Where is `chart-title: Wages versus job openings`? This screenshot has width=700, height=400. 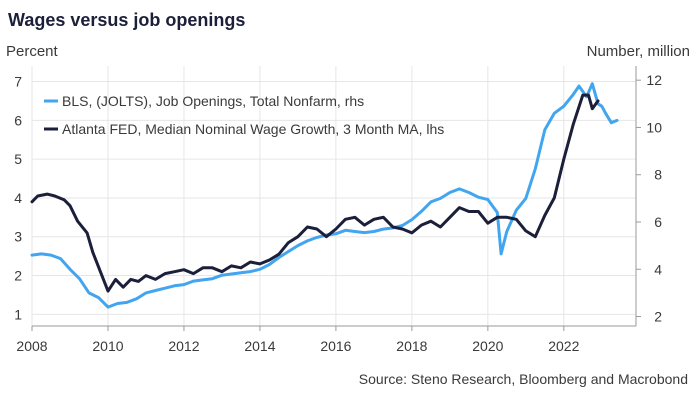
chart-title: Wages versus job openings is located at coordinates (126, 20).